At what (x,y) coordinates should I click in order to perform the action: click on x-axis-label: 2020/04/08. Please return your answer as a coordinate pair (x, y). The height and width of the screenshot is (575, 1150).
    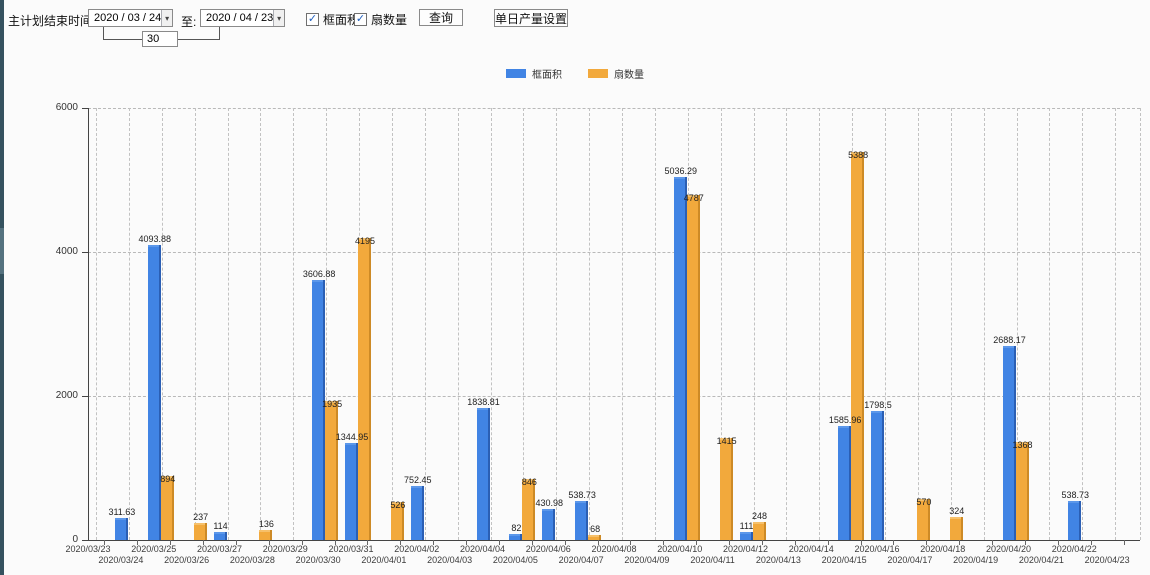
    Looking at the image, I should click on (614, 549).